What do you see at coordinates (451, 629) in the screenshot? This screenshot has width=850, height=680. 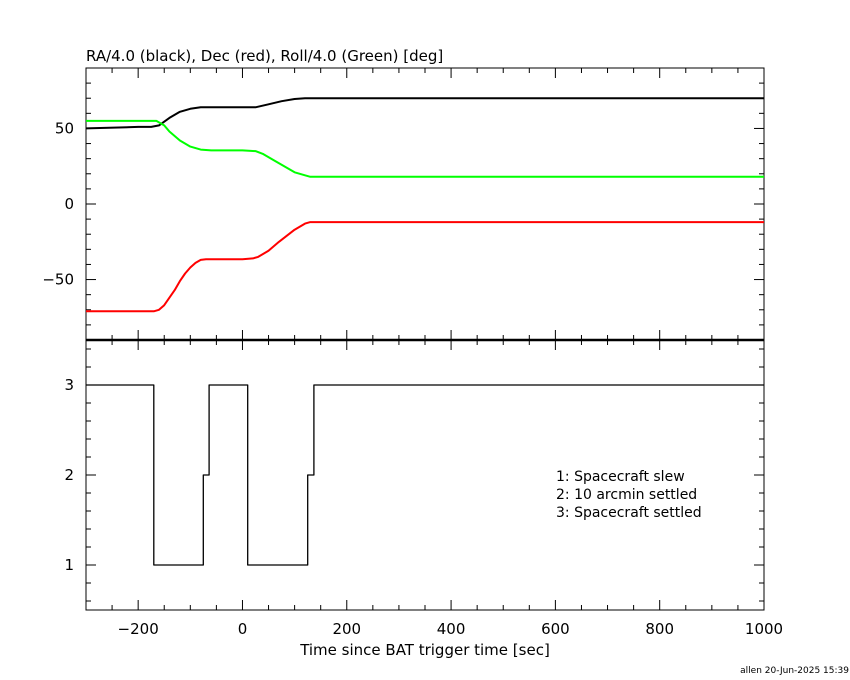 I see `x-tick-label: 400` at bounding box center [451, 629].